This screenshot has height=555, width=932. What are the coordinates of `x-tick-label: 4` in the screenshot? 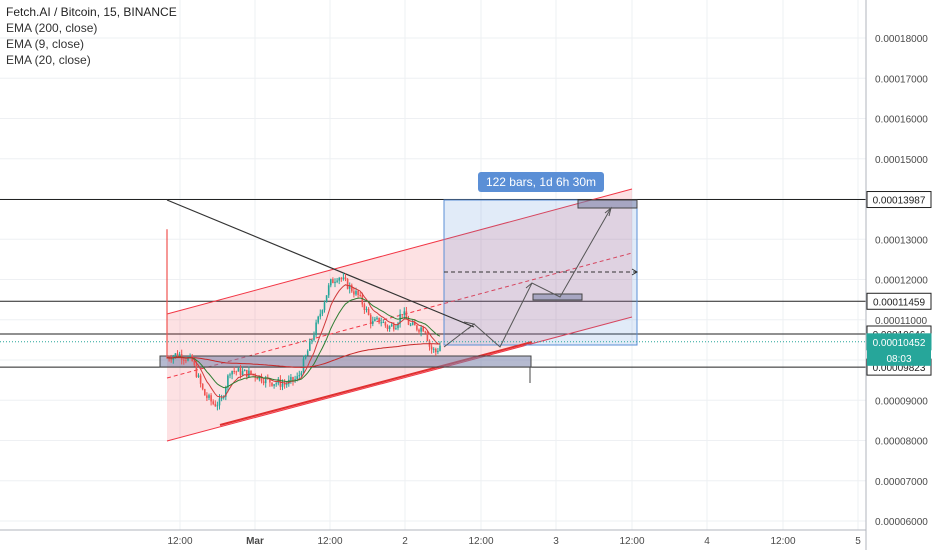 It's located at (707, 541).